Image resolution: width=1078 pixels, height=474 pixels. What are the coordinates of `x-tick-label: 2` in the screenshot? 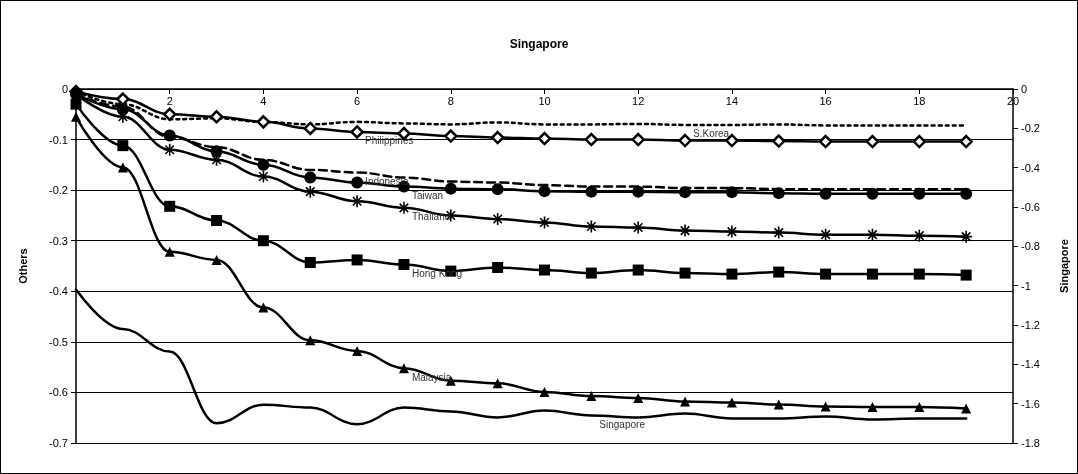 It's located at (169, 100).